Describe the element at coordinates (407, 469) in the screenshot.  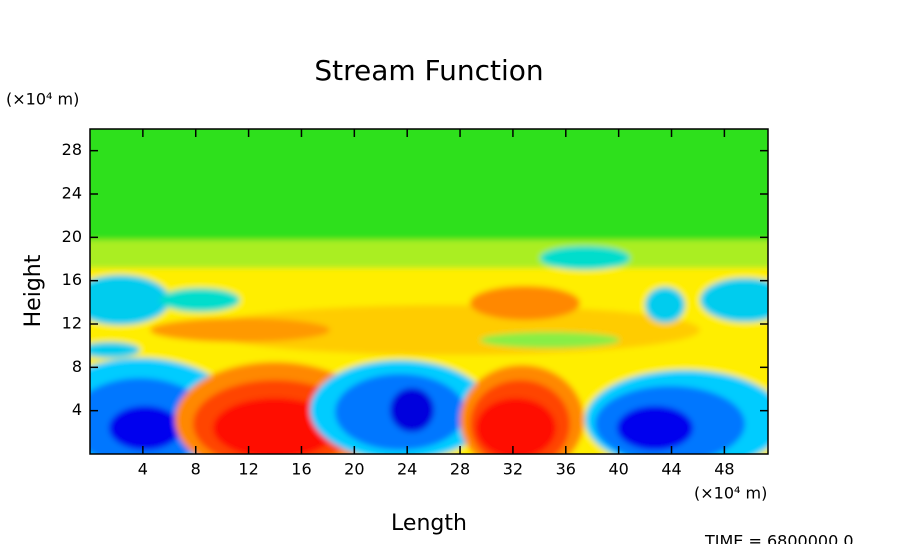
I see `x-tick-label: 24` at that location.